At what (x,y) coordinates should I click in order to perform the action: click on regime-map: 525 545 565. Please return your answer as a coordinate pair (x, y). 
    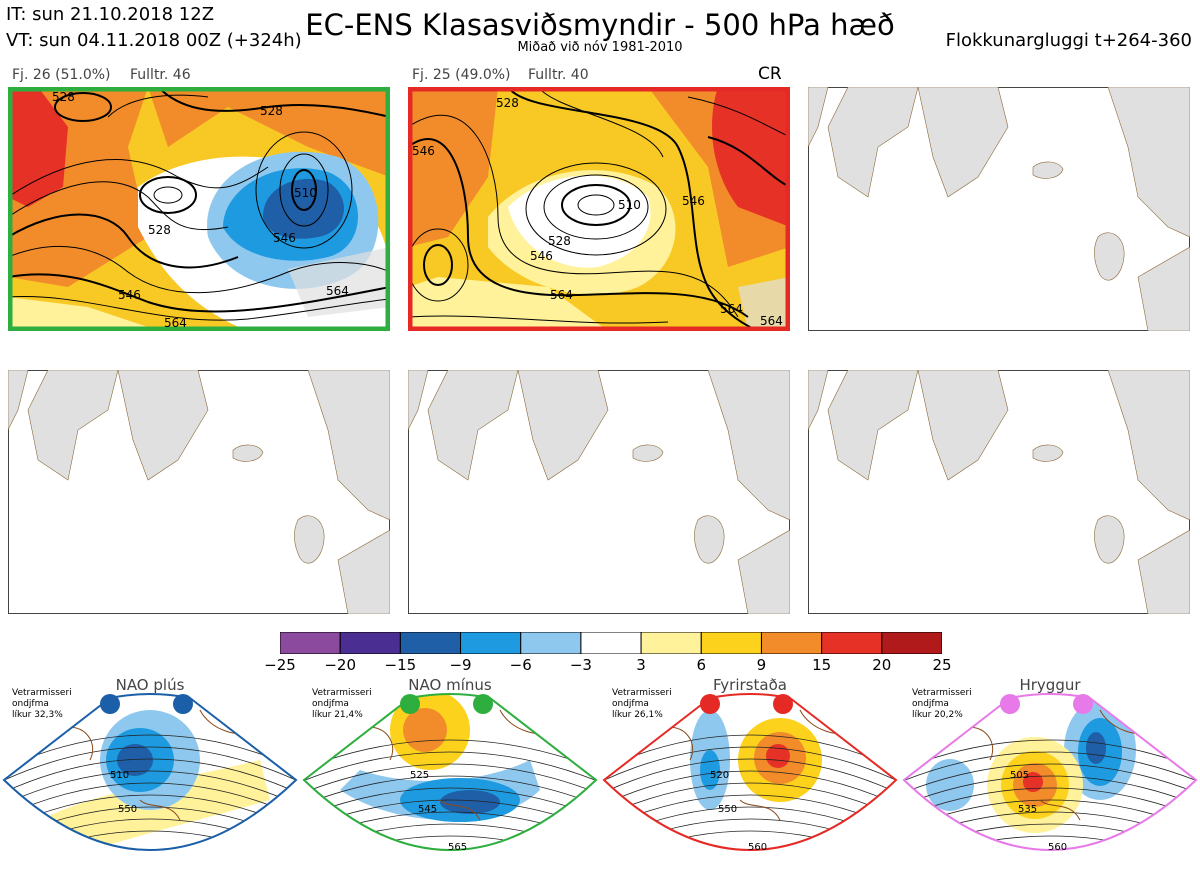
    Looking at the image, I should click on (450, 773).